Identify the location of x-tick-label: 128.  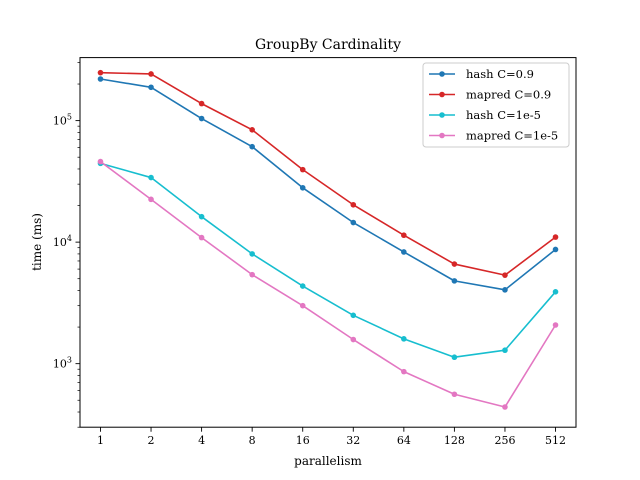
(454, 440).